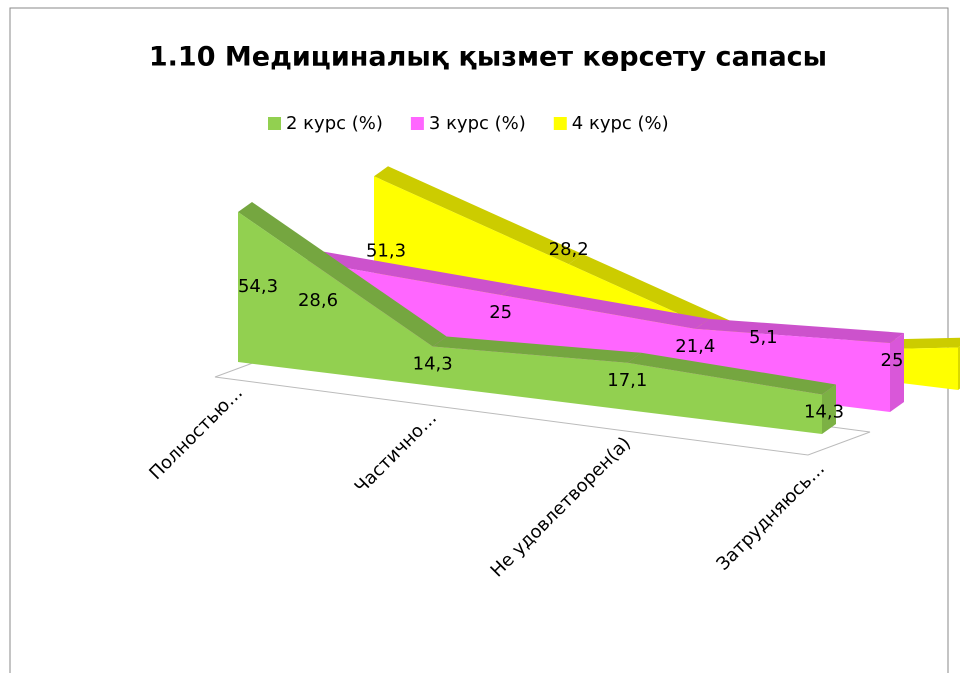 Image resolution: width=960 pixels, height=673 pixels. What do you see at coordinates (318, 300) in the screenshot?
I see `value-label: 28,6` at bounding box center [318, 300].